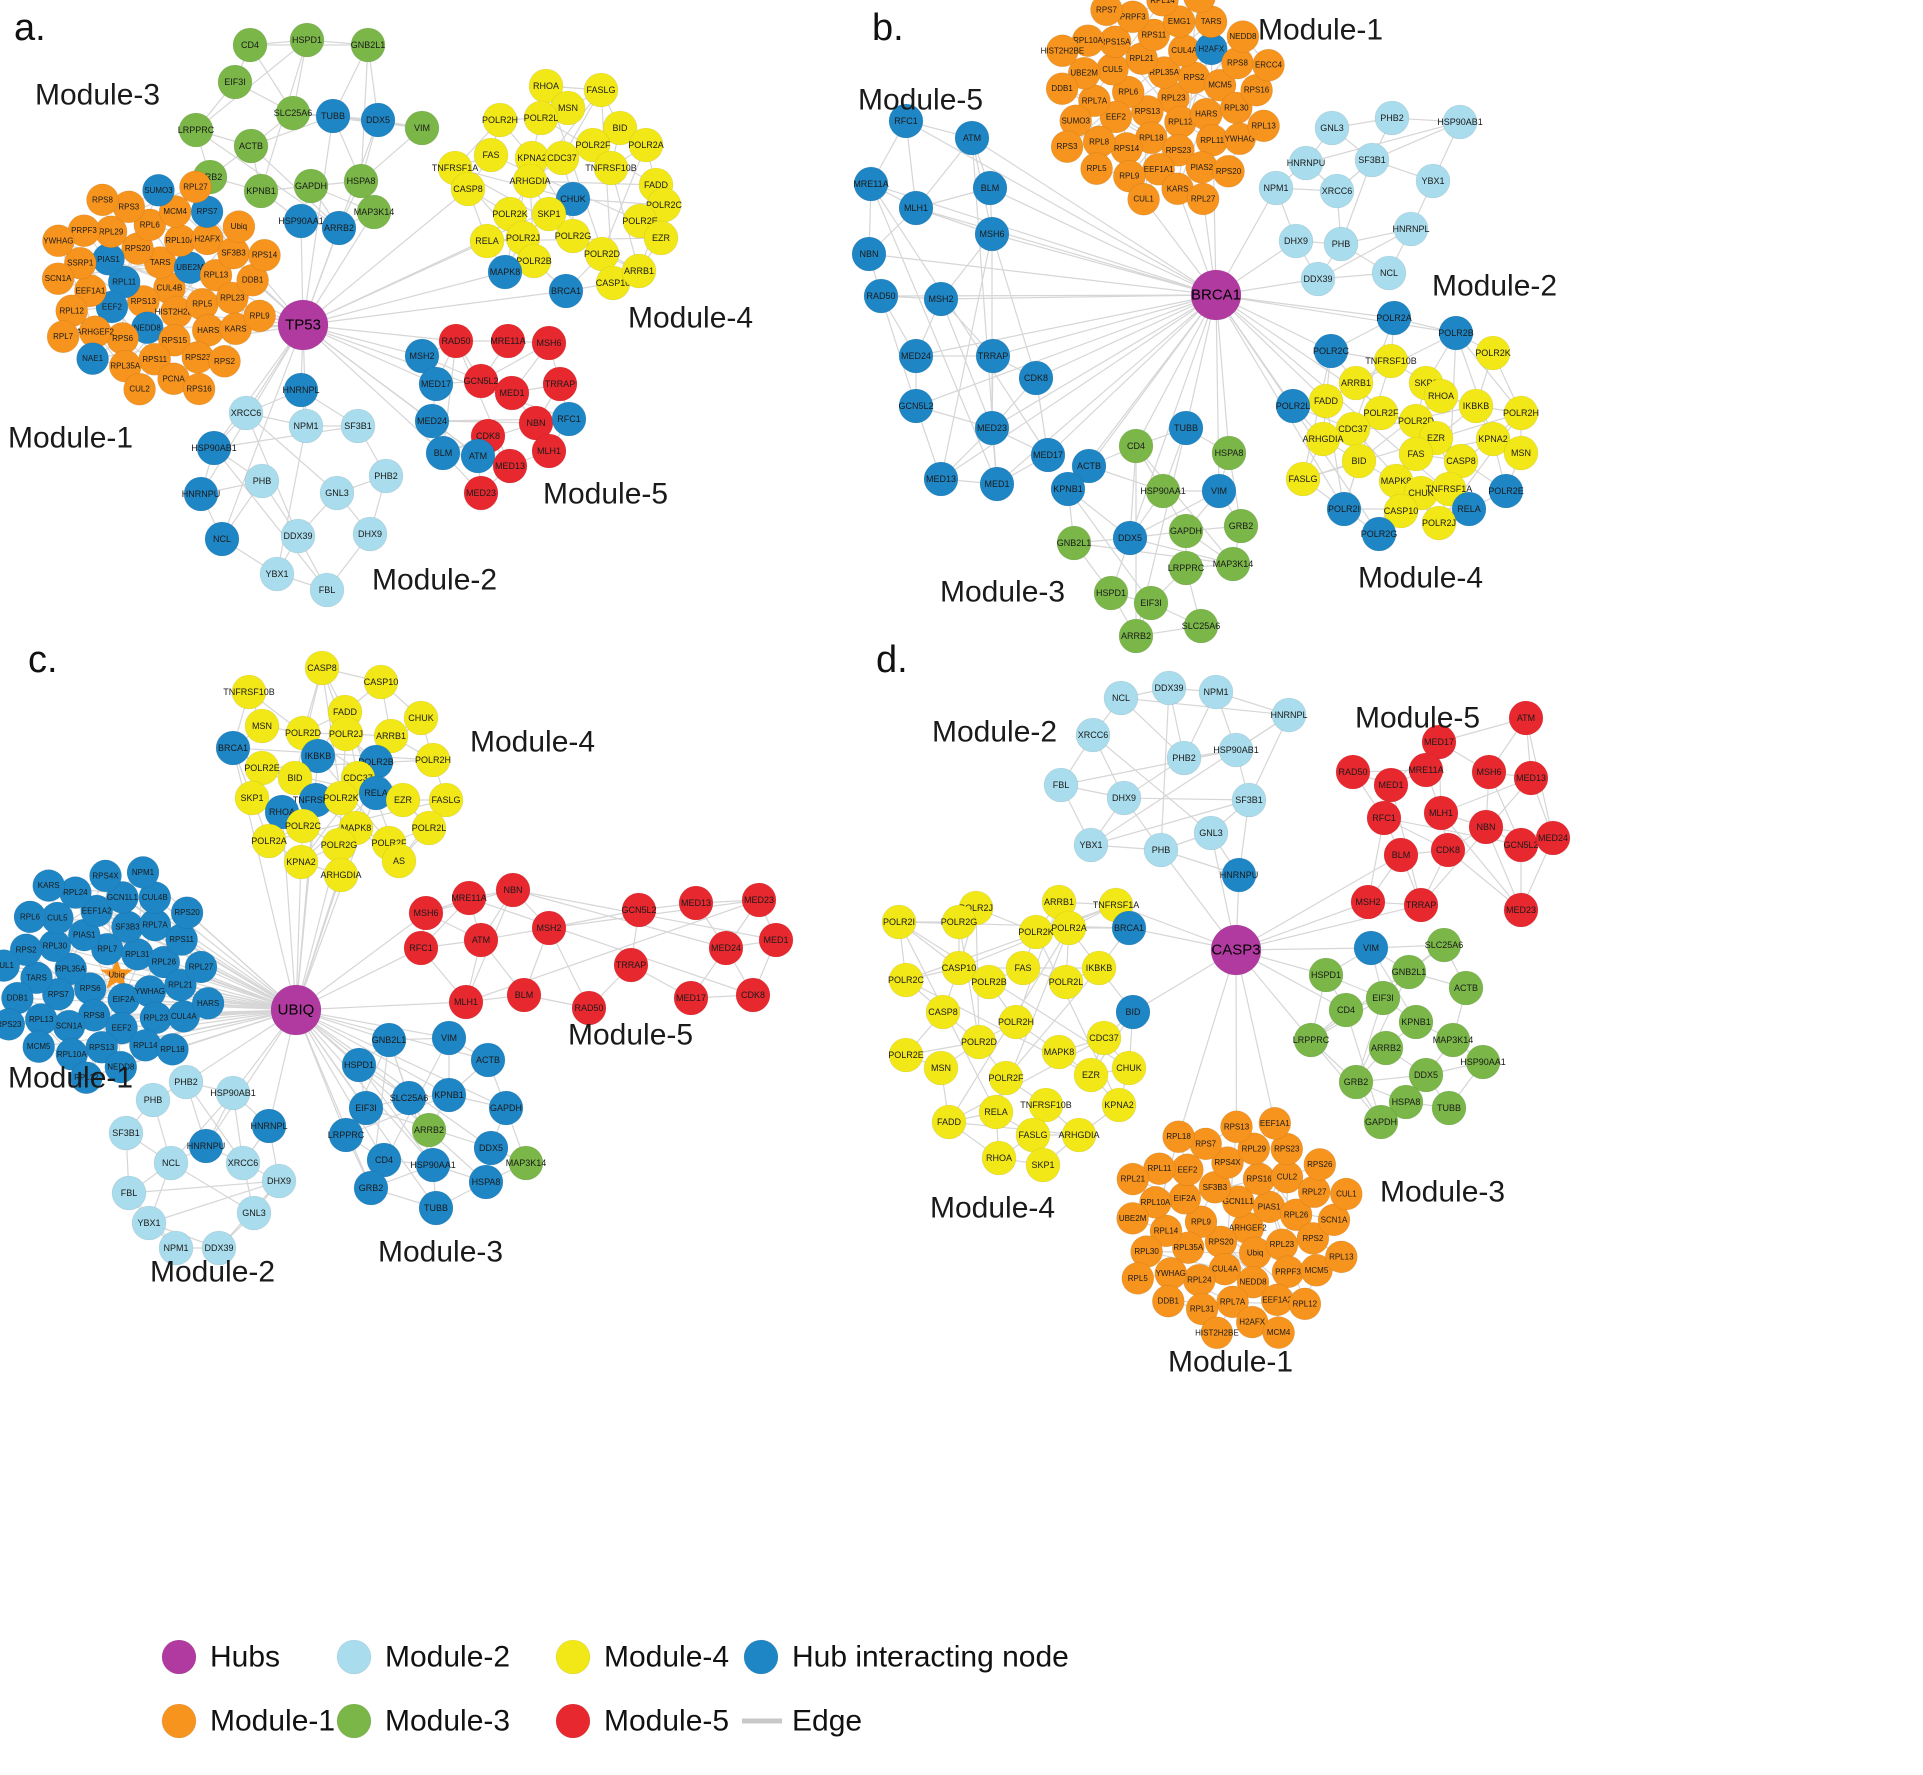 The image size is (1923, 1775). Describe the element at coordinates (434, 580) in the screenshot. I see `module-label: Module-2` at that location.